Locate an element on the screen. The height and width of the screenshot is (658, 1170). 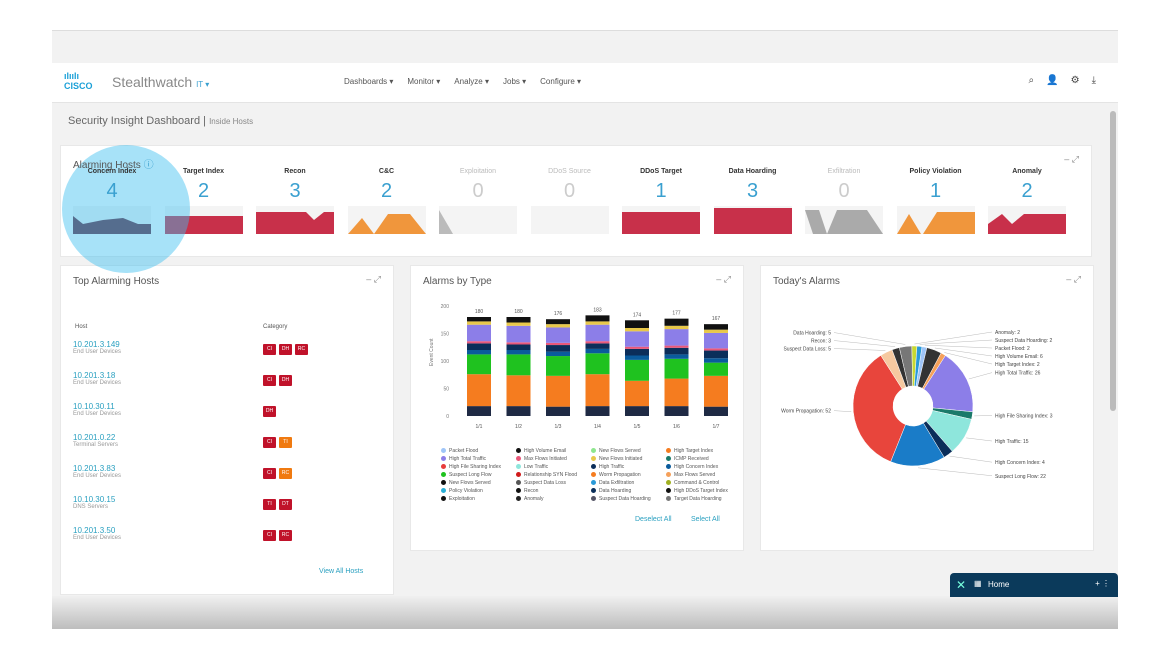
legend-item: High Volume Email is located at coordinates (553, 452).